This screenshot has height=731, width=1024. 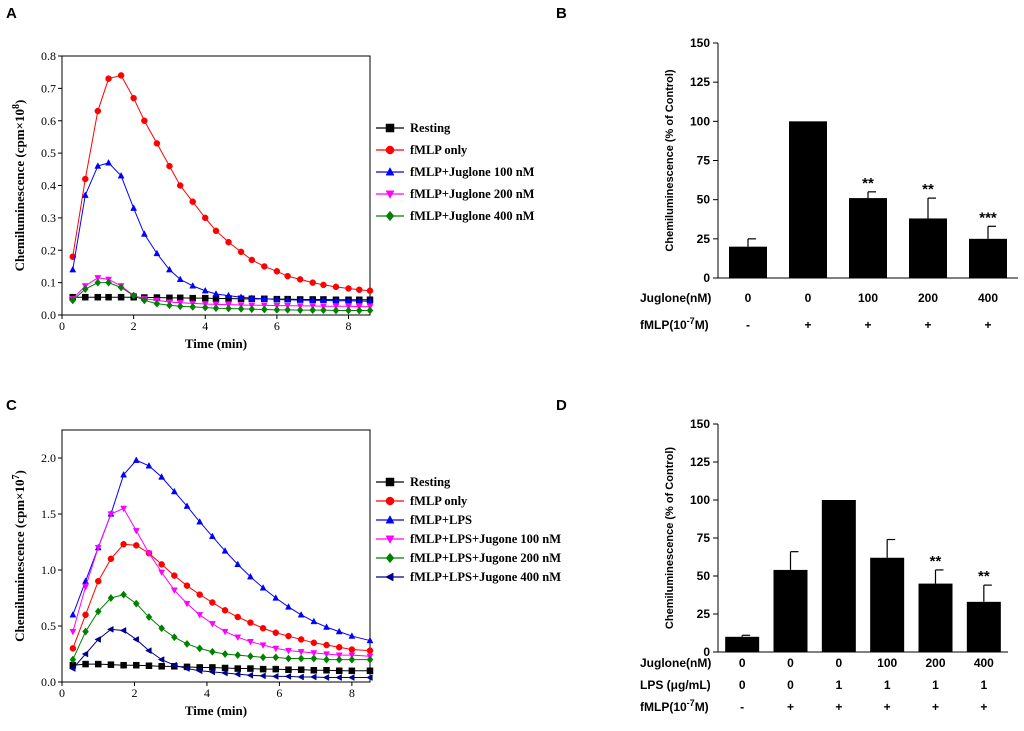 I want to click on legend-label: fMLP only, so click(x=439, y=501).